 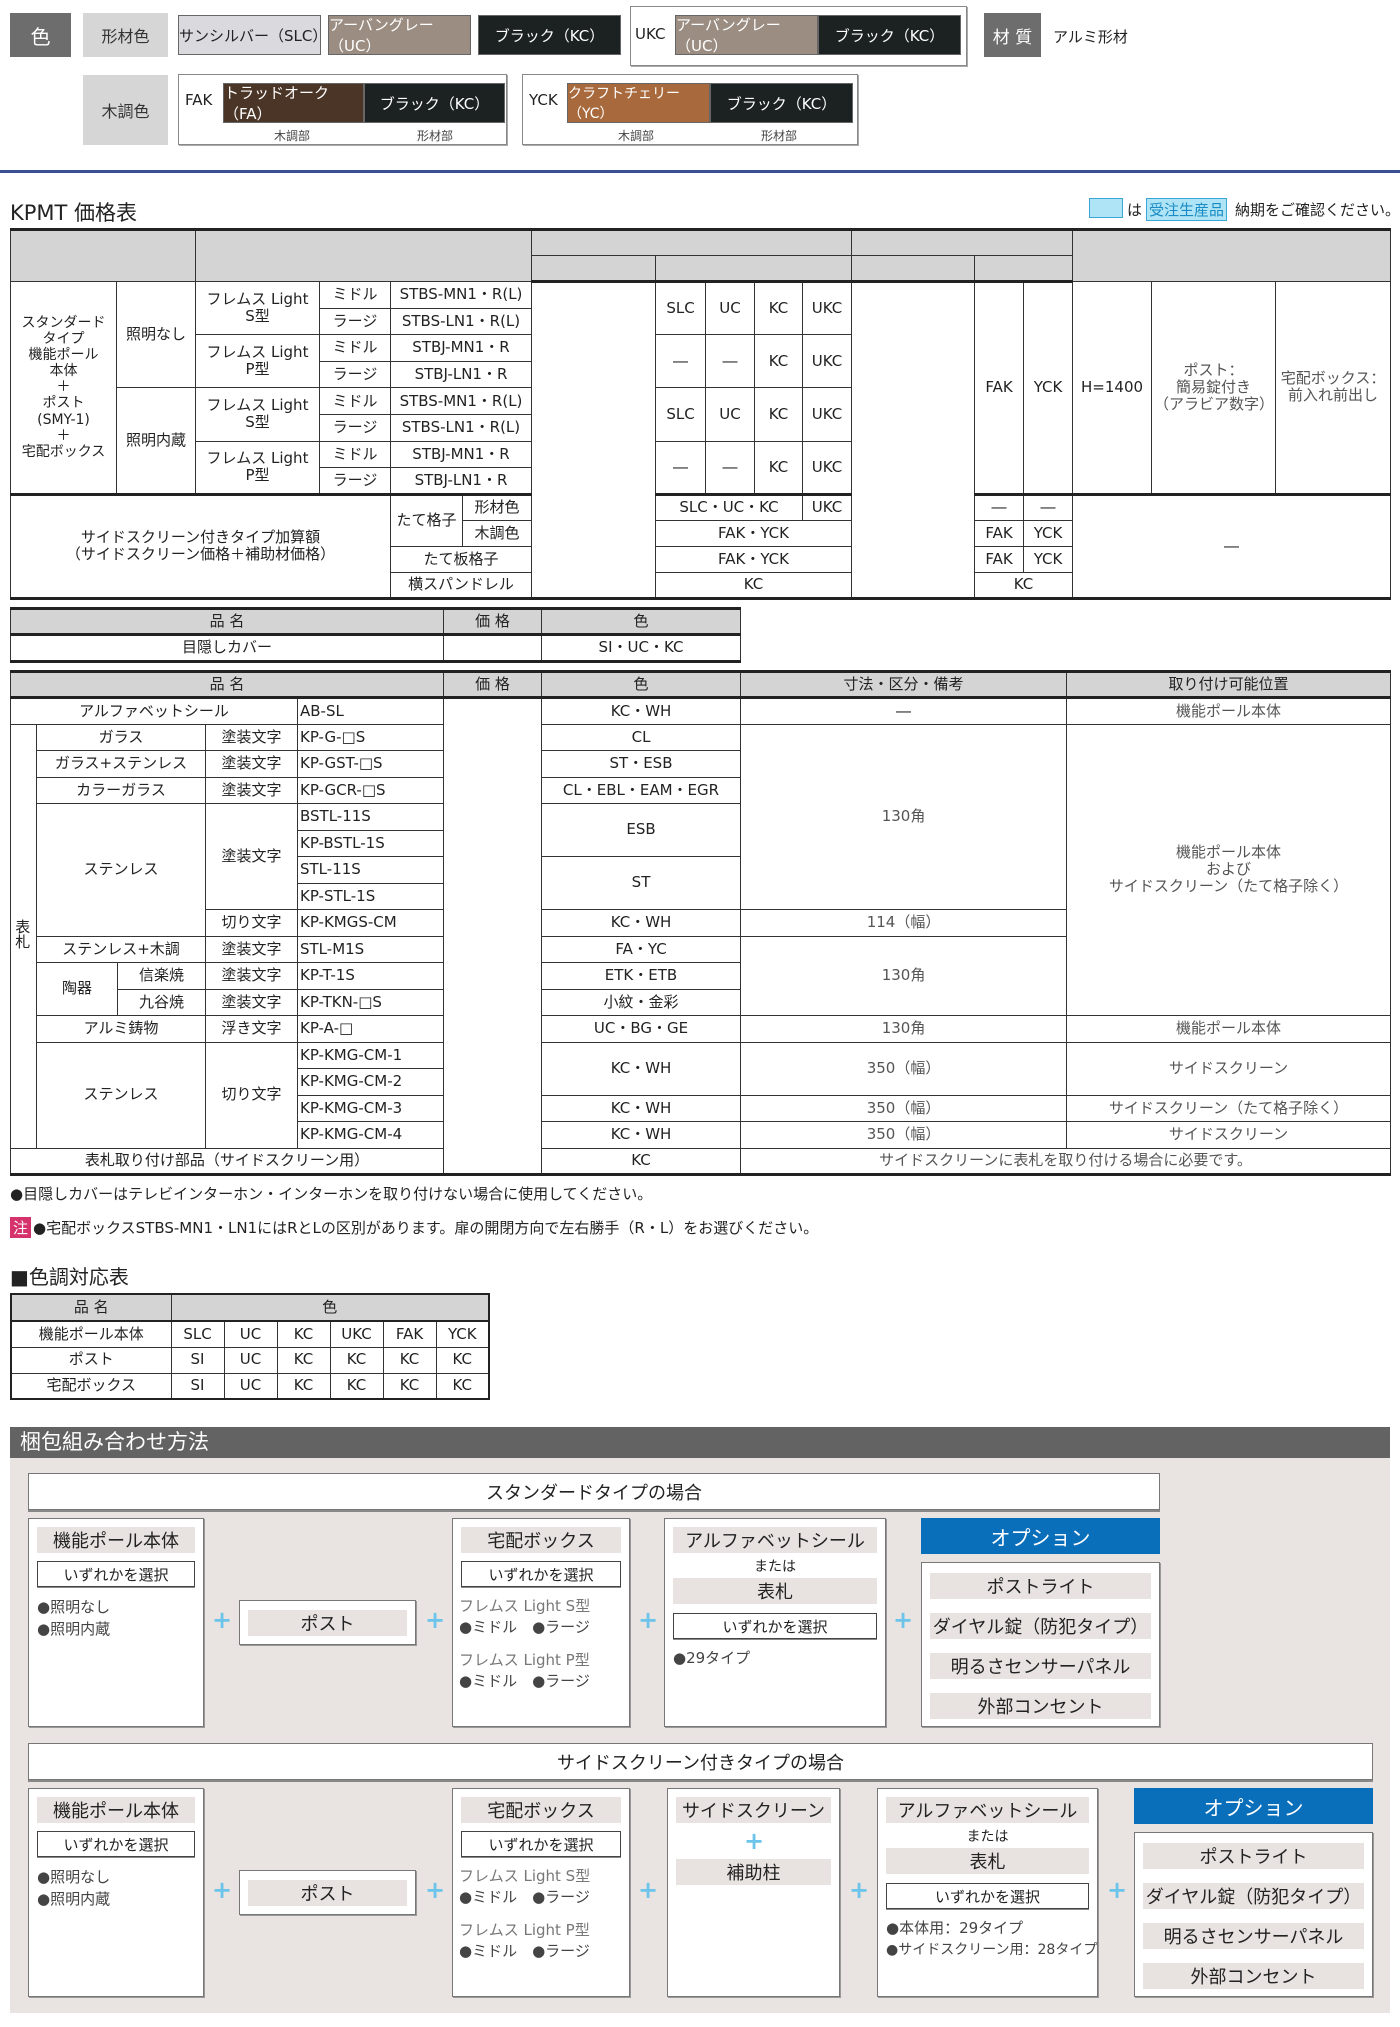 What do you see at coordinates (641, 790) in the screenshot?
I see `color-cell: CL・EBL・EAM・EGR` at bounding box center [641, 790].